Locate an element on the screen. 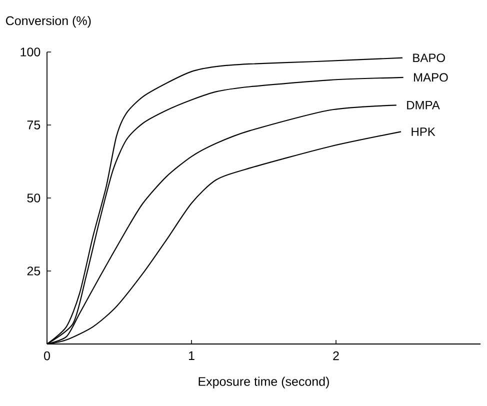 This screenshot has height=406, width=487. y-tick-label: 50 is located at coordinates (33, 198).